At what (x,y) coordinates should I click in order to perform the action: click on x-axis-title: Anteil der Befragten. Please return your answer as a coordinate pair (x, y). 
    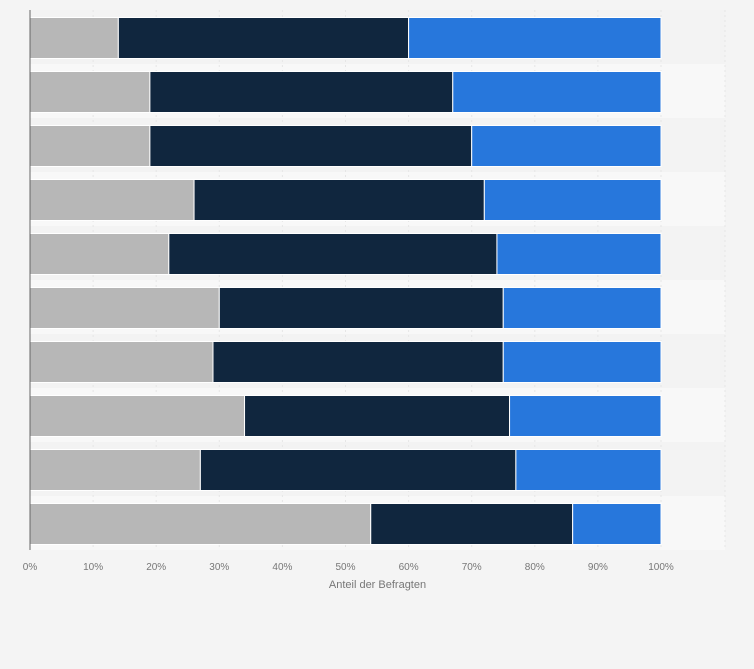
    Looking at the image, I should click on (377, 585).